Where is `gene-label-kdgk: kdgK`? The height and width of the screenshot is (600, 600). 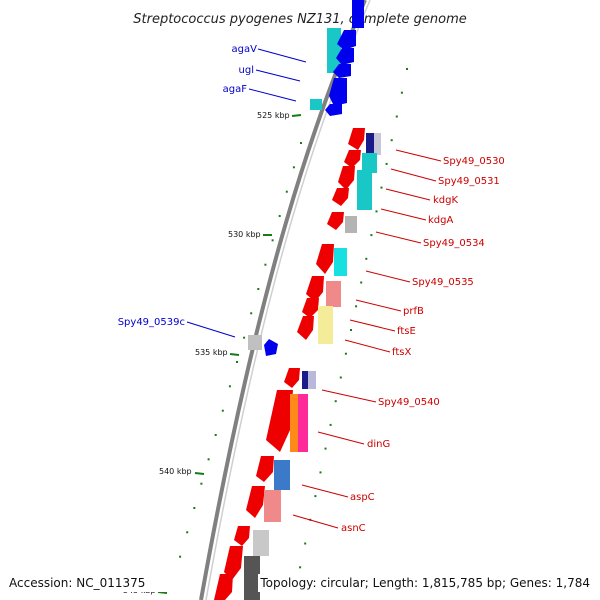 gene-label-kdgk: kdgK is located at coordinates (445, 200).